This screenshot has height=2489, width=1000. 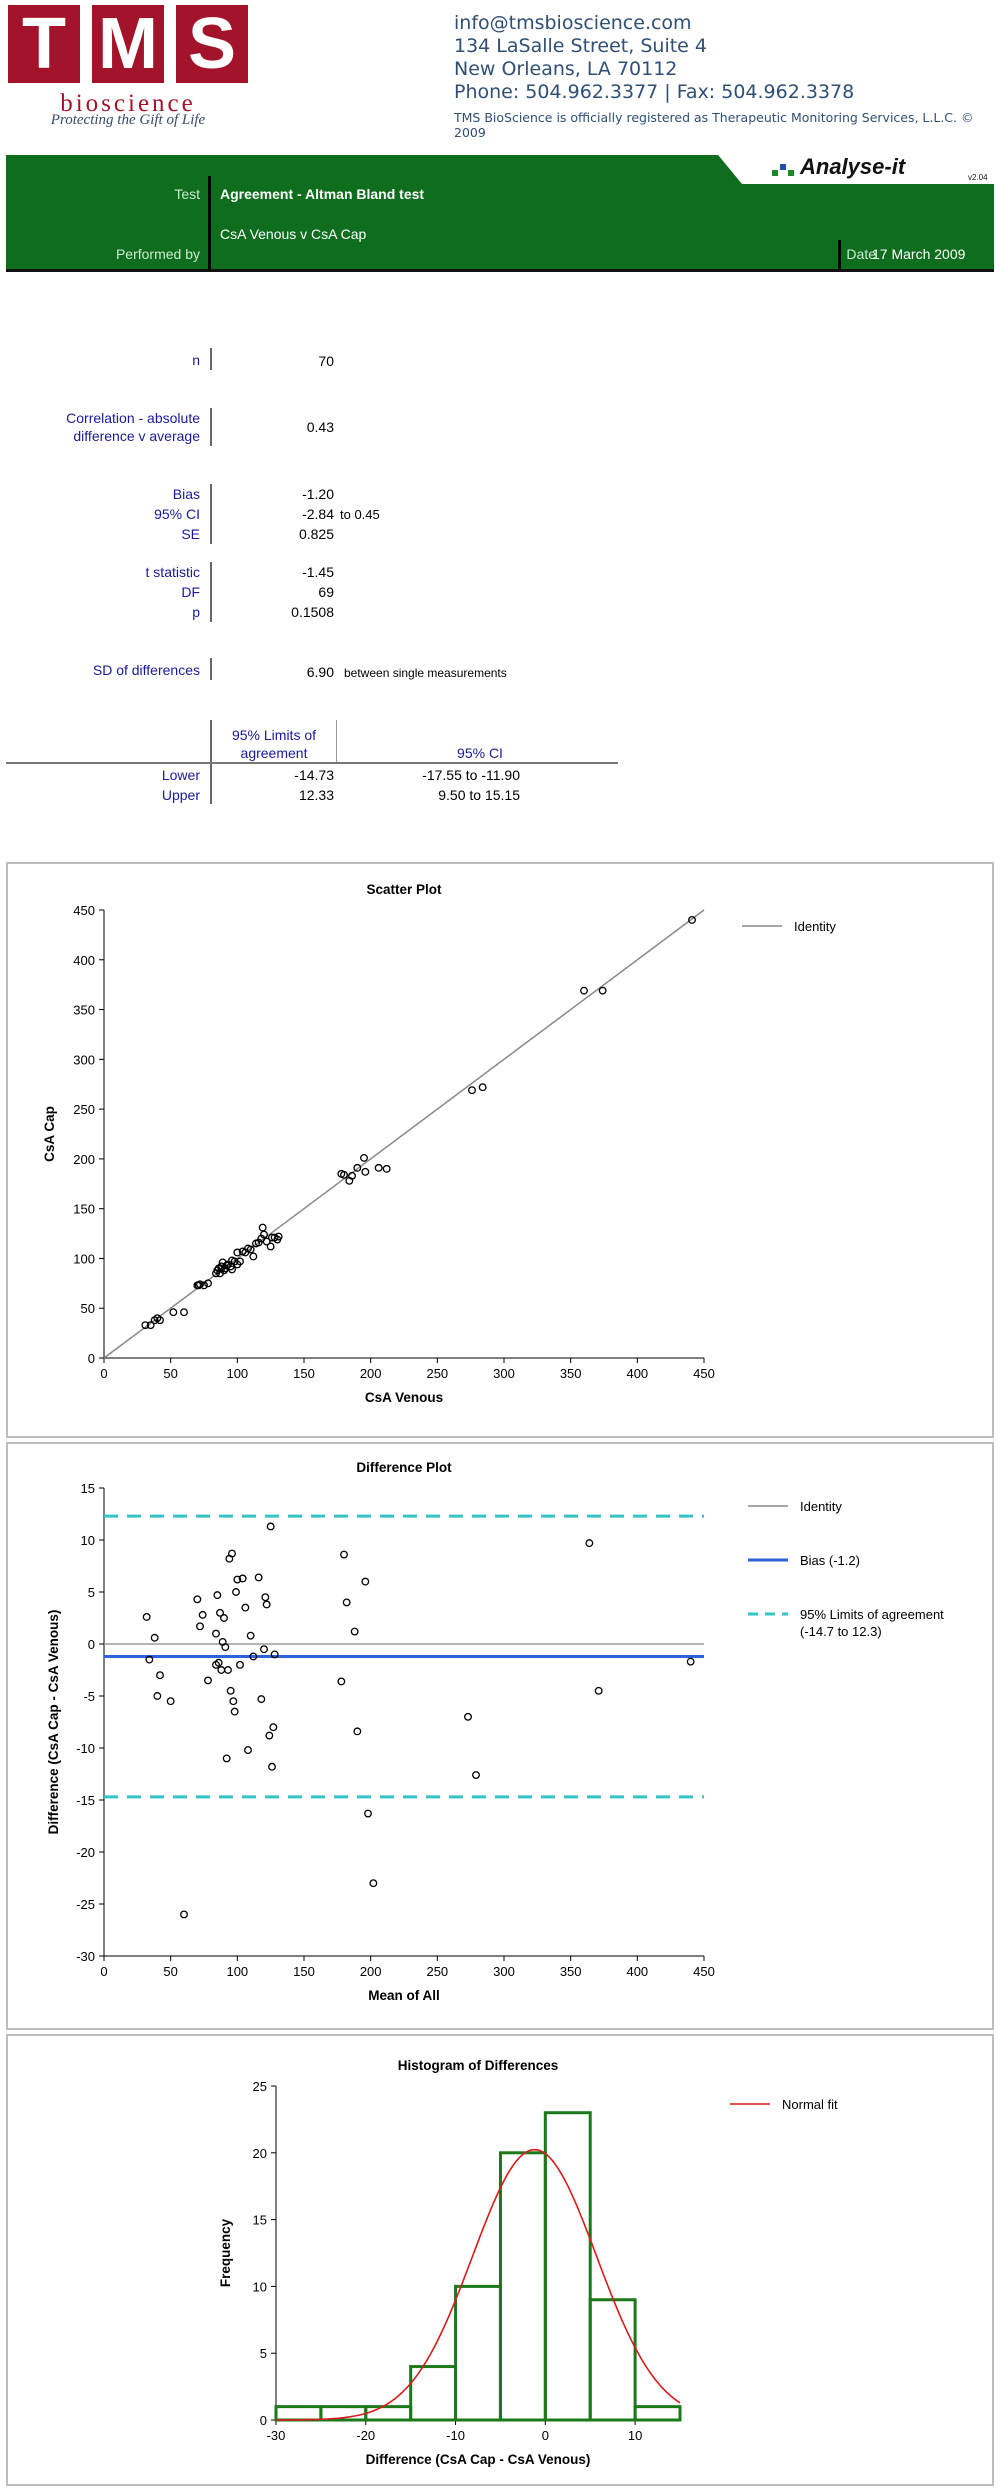 What do you see at coordinates (861, 254) in the screenshot?
I see `date-label: Date` at bounding box center [861, 254].